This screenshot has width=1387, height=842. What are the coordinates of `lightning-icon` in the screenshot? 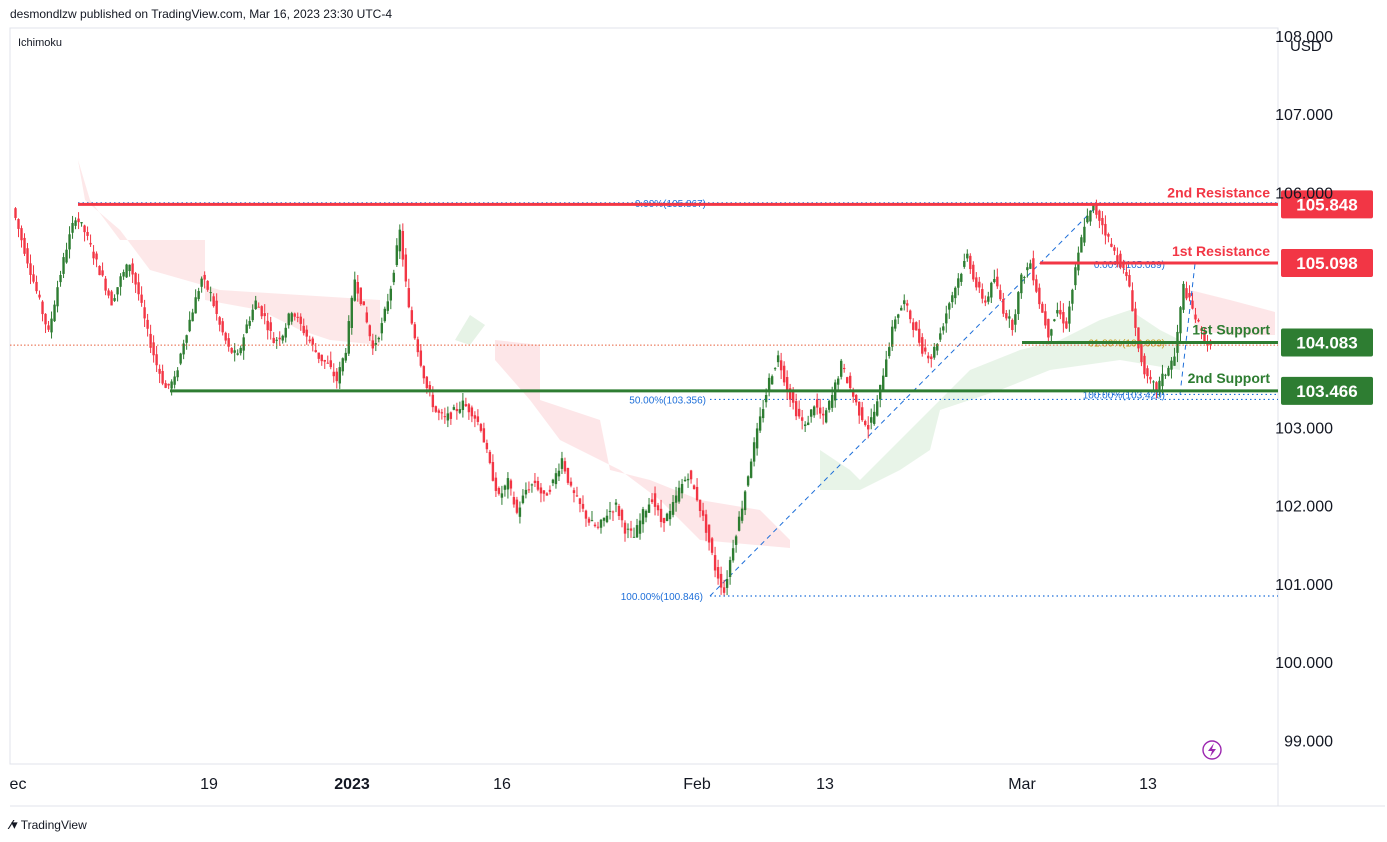 It's located at (1212, 750).